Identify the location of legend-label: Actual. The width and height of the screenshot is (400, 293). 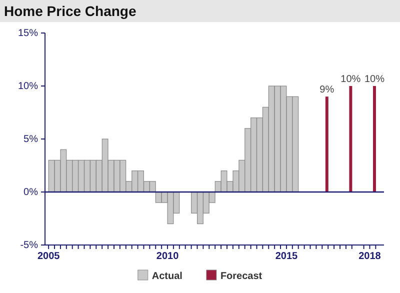
(167, 276).